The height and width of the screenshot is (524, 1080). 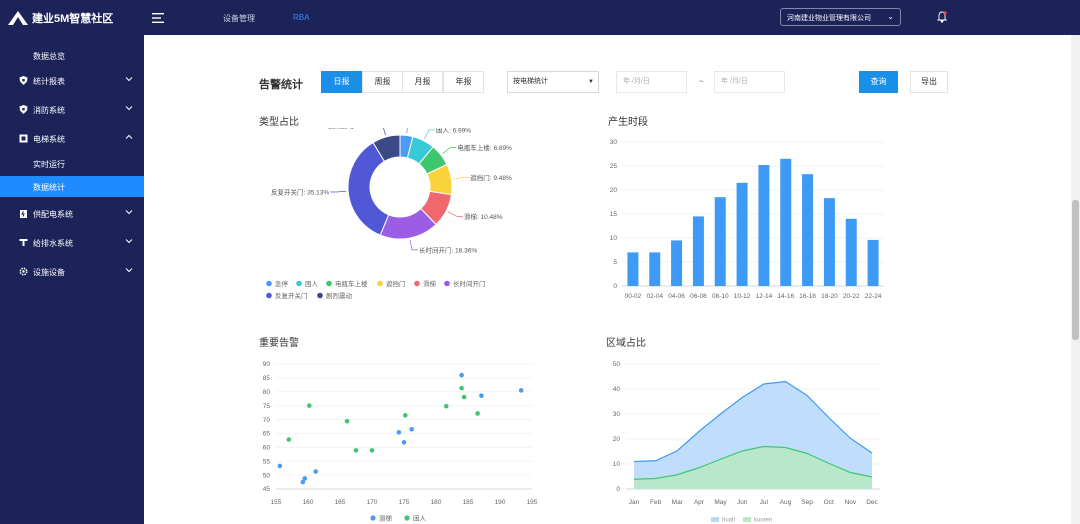 What do you see at coordinates (72, 186) in the screenshot?
I see `sidebar-subitem-statistics: 数据统计` at bounding box center [72, 186].